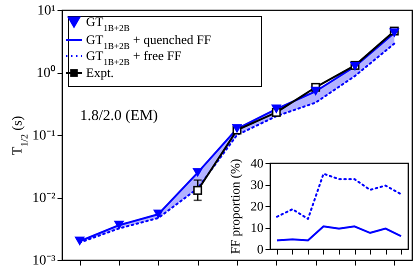  I want to click on y-tick-label: 20, so click(257, 206).